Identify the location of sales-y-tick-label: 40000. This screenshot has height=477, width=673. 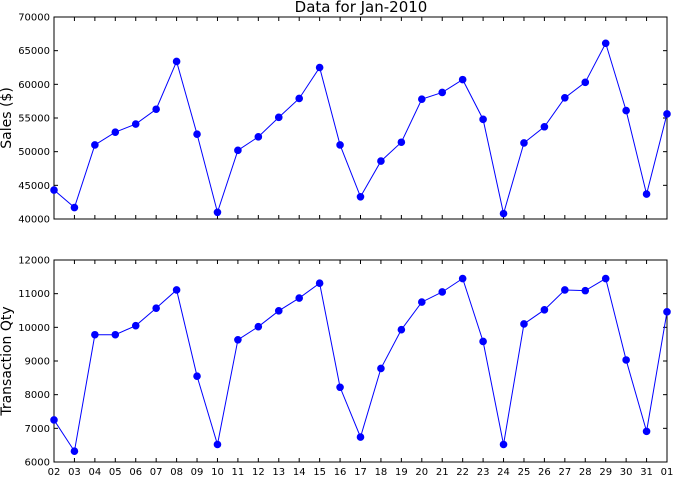
(34, 220).